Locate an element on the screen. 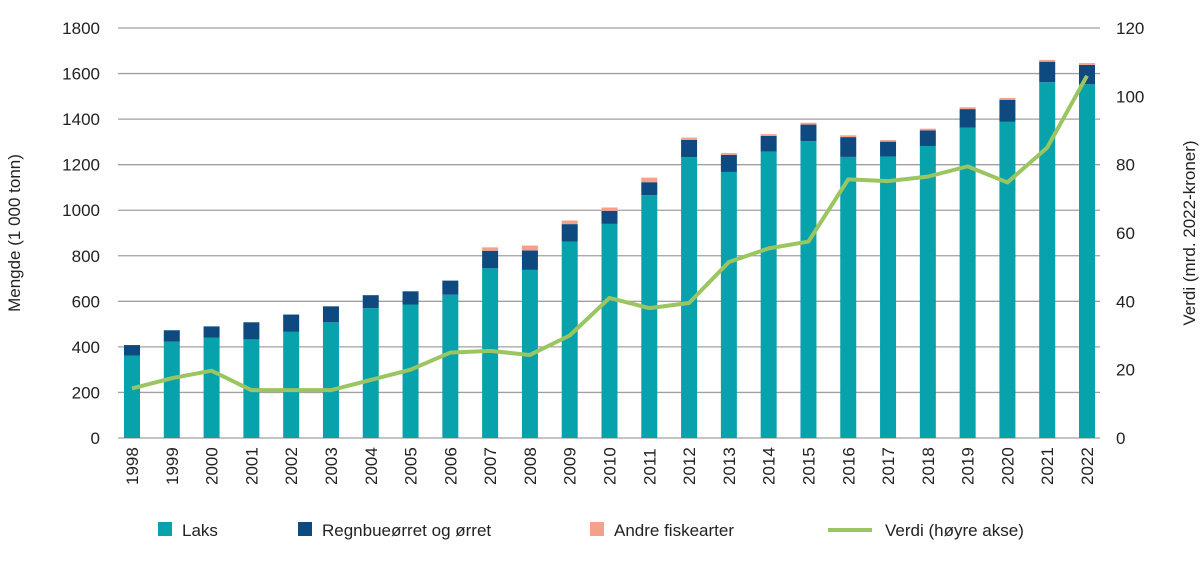 The image size is (1200, 563). y-tick-label: 1600 is located at coordinates (81, 74).